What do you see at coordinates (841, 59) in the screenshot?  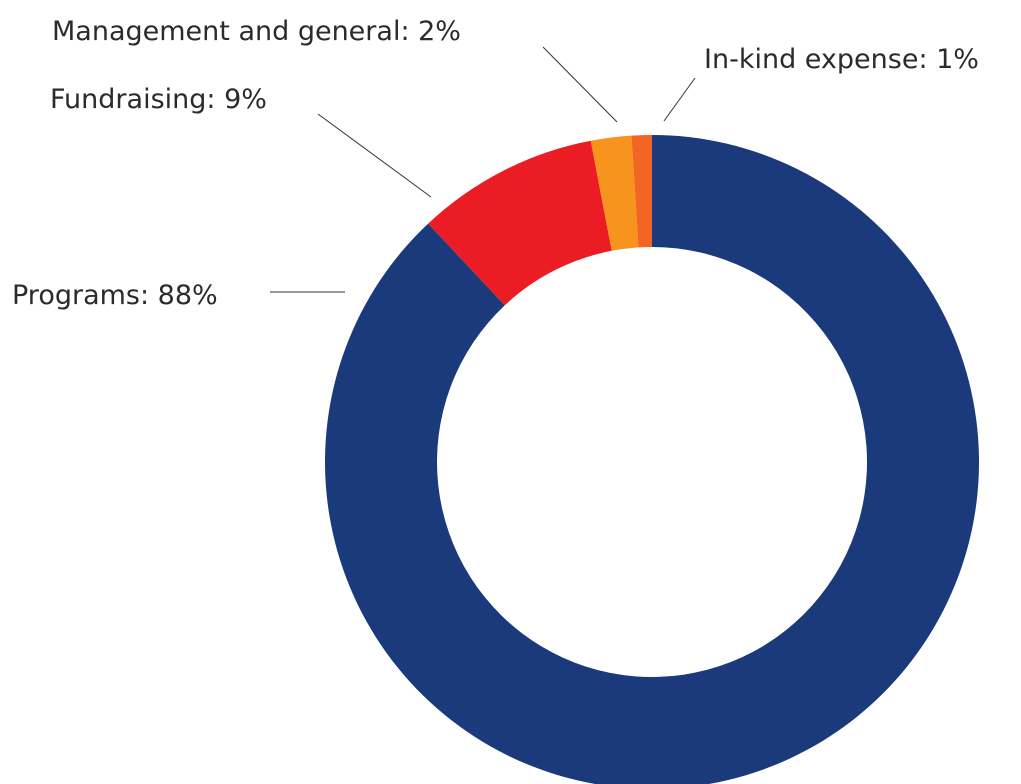 I see `label-in-kind-expense: In-kind expense: 1%` at bounding box center [841, 59].